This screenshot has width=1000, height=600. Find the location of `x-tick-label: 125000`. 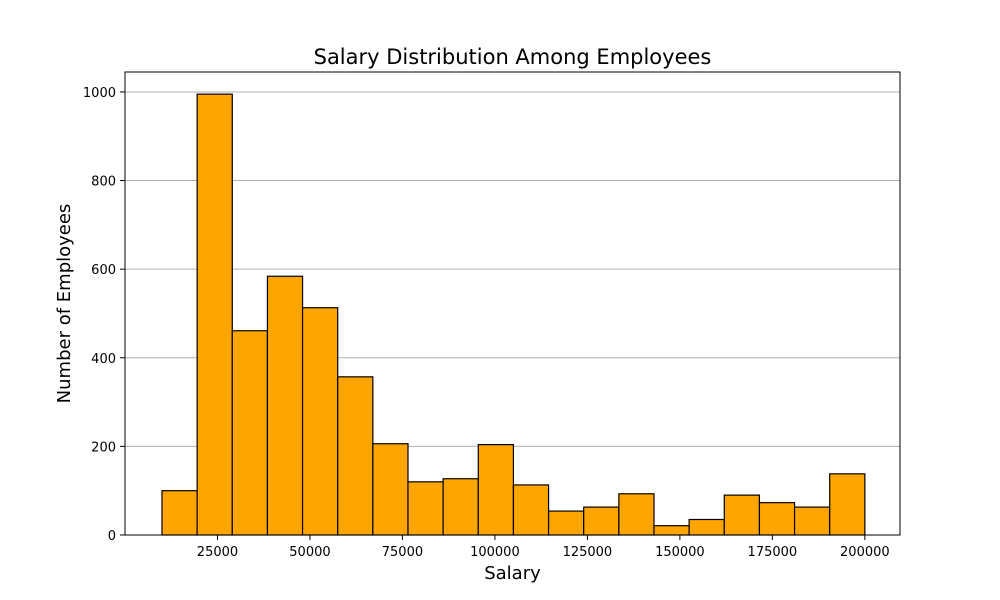

x-tick-label: 125000 is located at coordinates (588, 552).